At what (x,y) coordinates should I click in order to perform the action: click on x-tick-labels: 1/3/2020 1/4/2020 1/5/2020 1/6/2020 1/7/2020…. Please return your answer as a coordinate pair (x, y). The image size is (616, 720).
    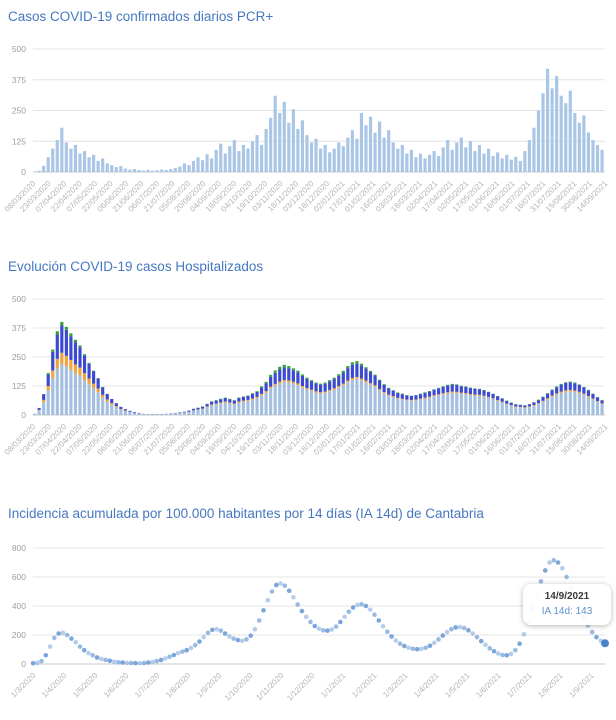
    Looking at the image, I should click on (302, 686).